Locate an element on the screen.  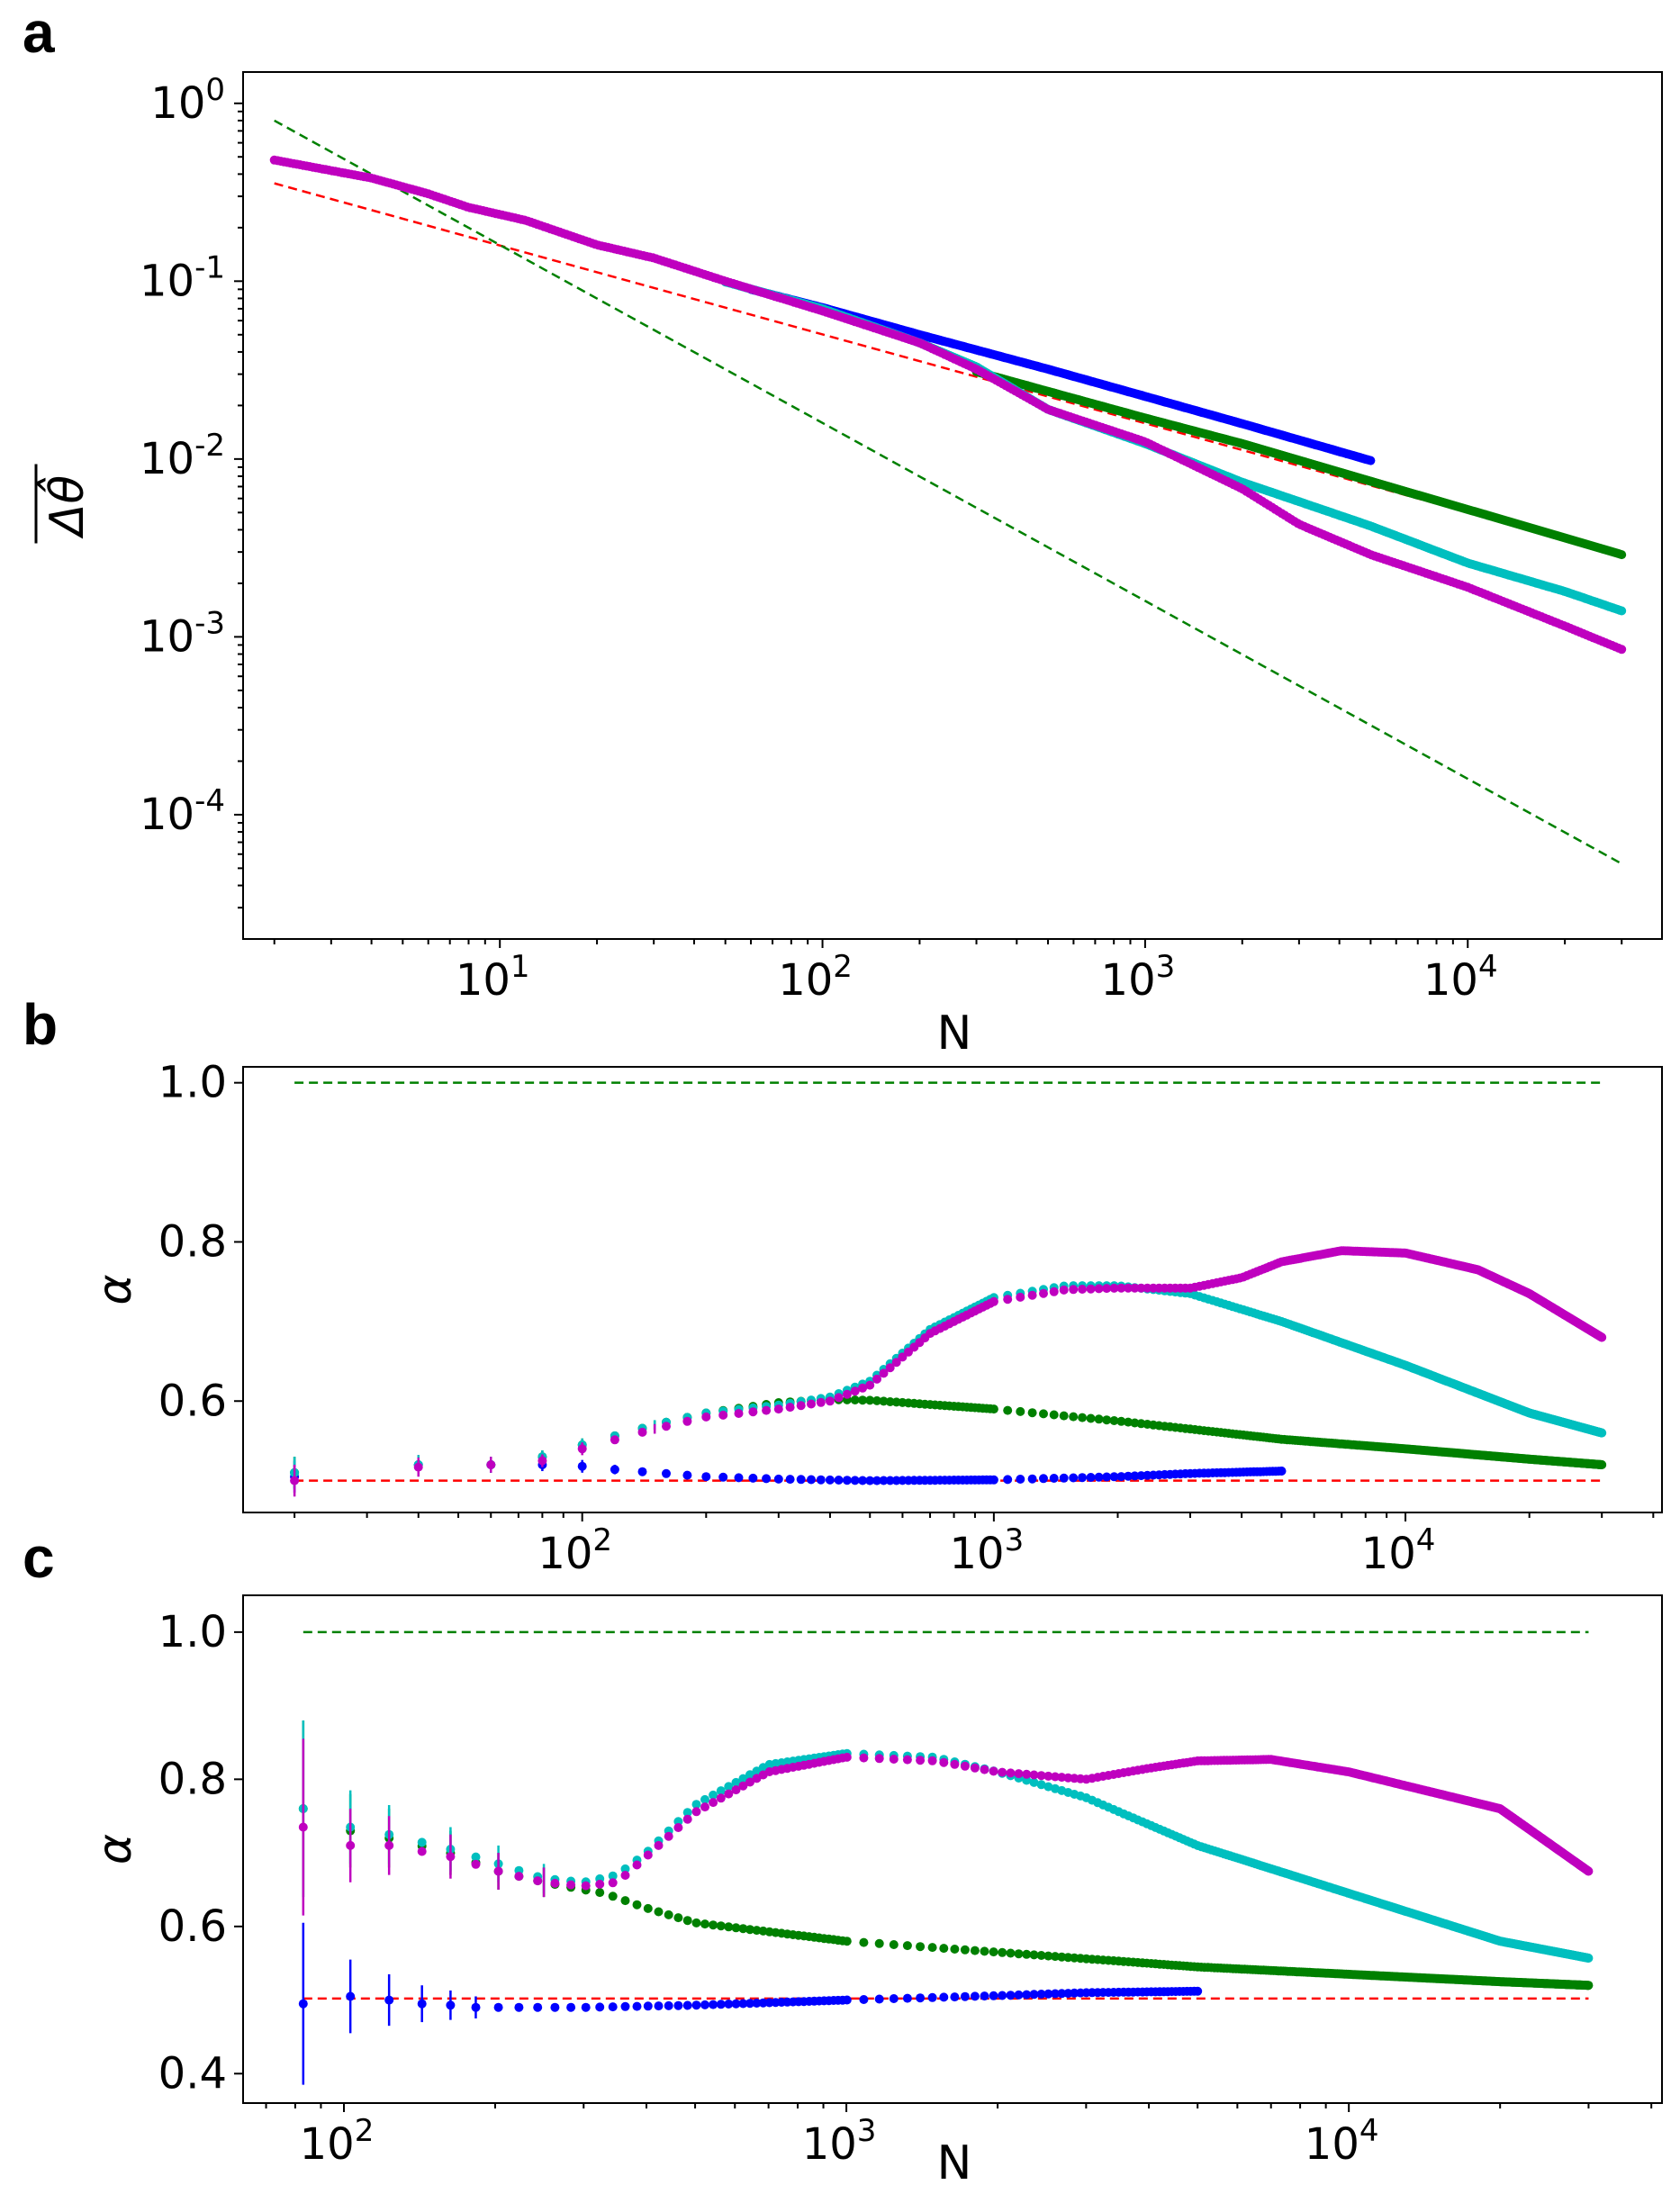
y-axis-label: α is located at coordinates (115, 1289).